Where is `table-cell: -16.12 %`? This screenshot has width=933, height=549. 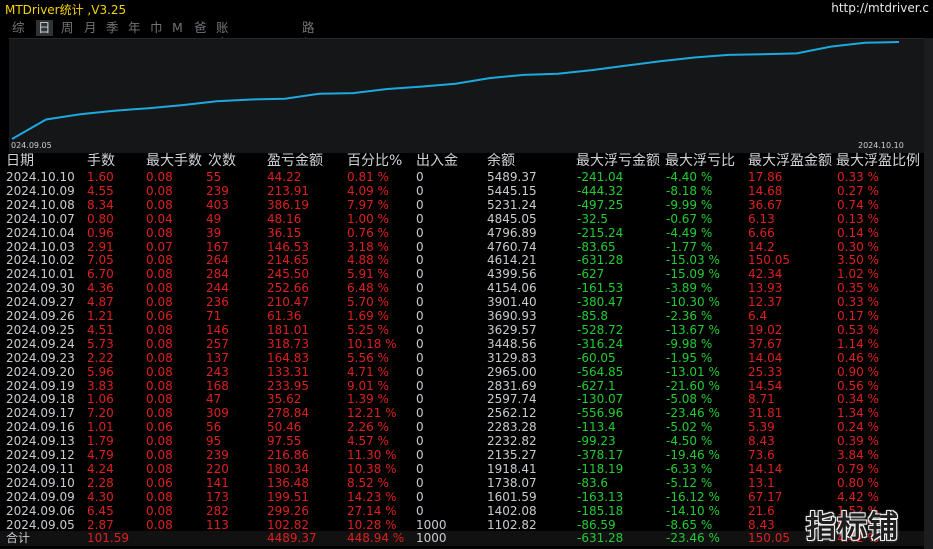
table-cell: -16.12 % is located at coordinates (693, 496).